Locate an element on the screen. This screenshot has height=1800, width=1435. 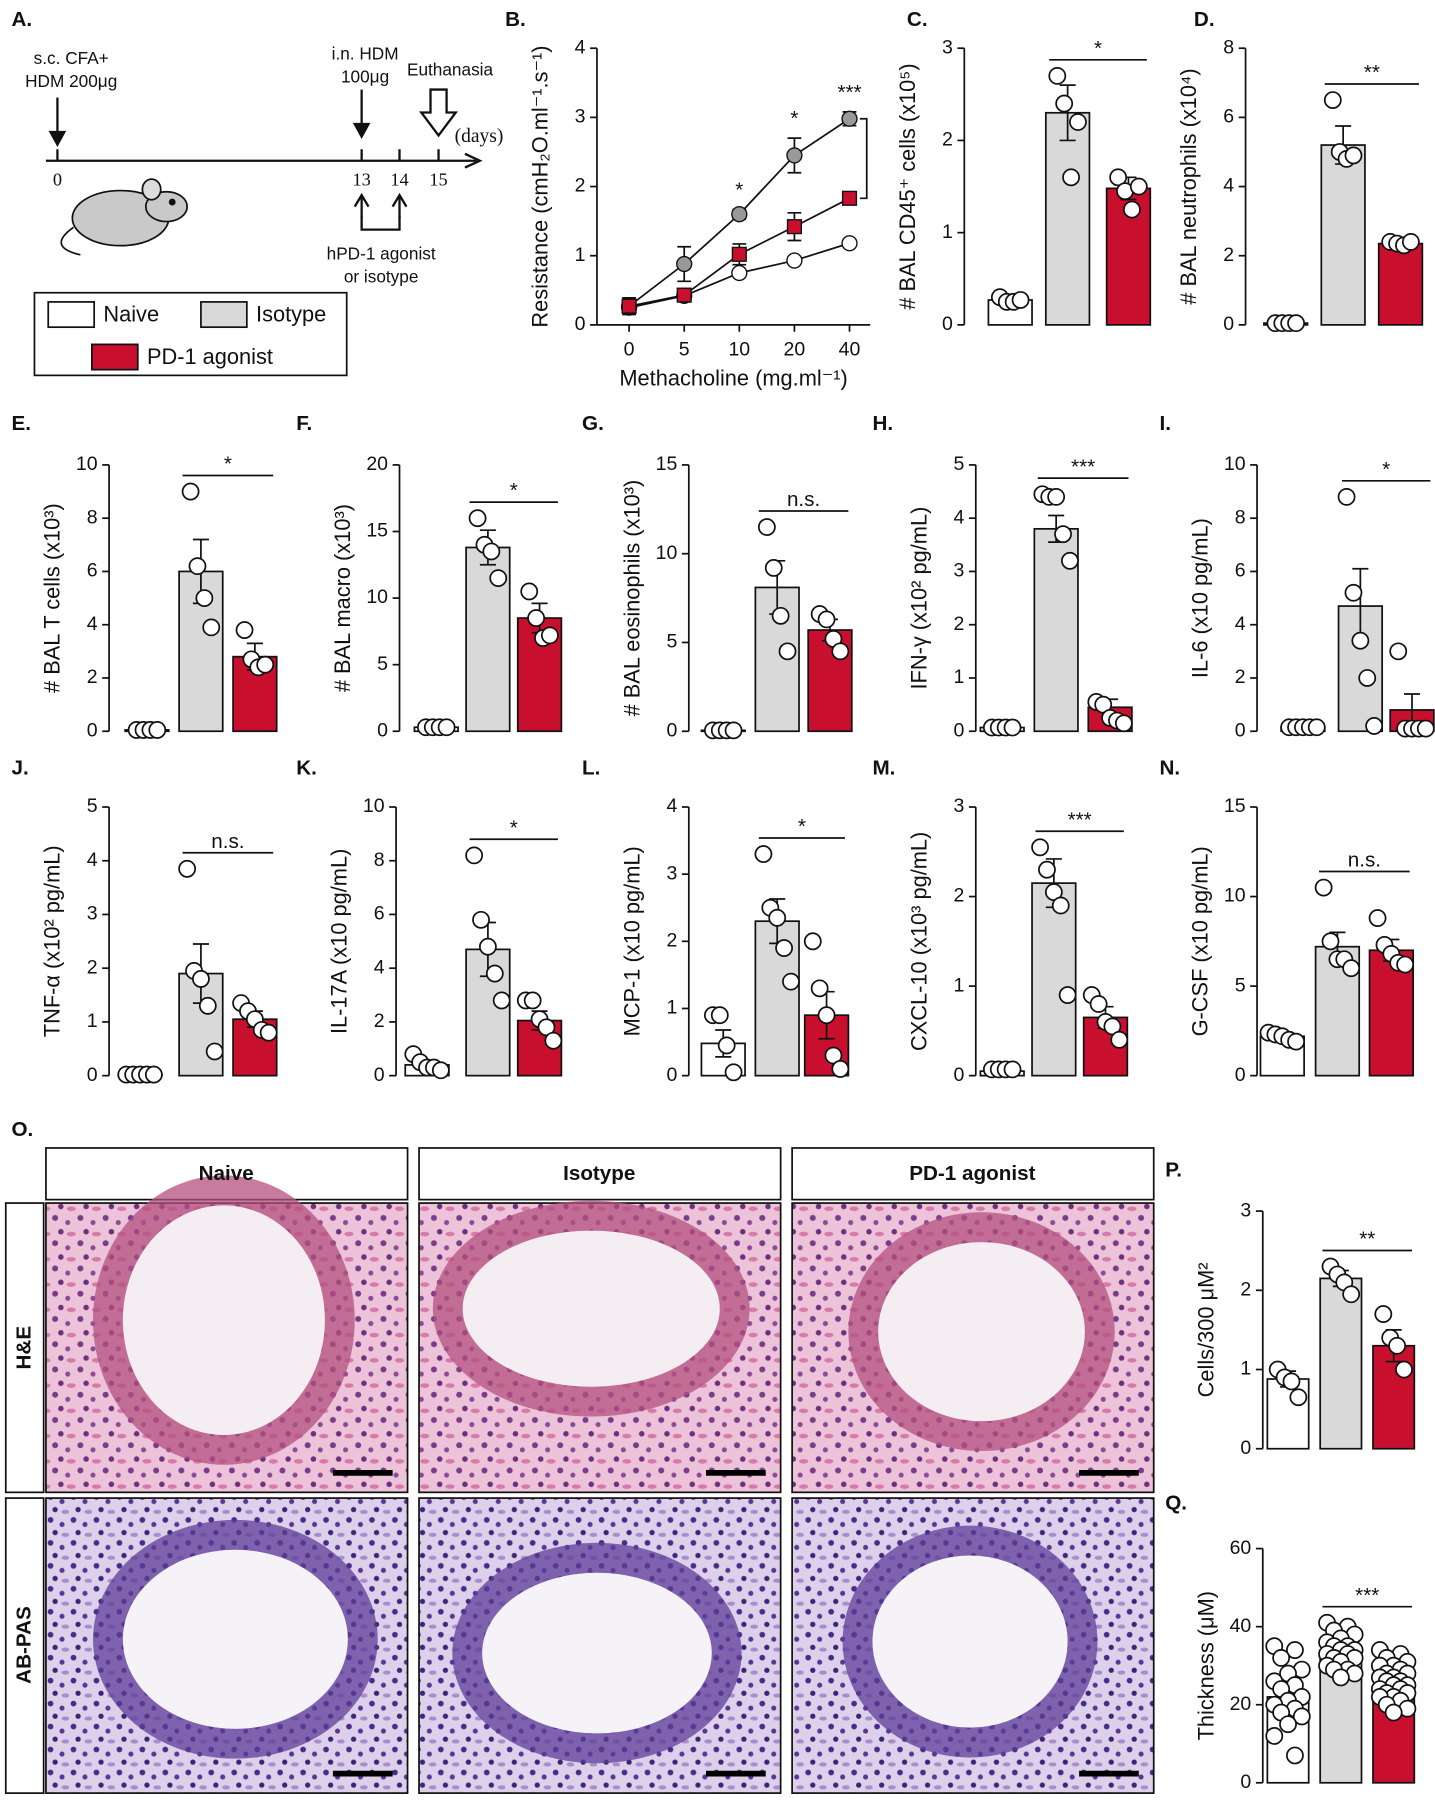
annotation: s.c. CFA+ is located at coordinates (71, 58).